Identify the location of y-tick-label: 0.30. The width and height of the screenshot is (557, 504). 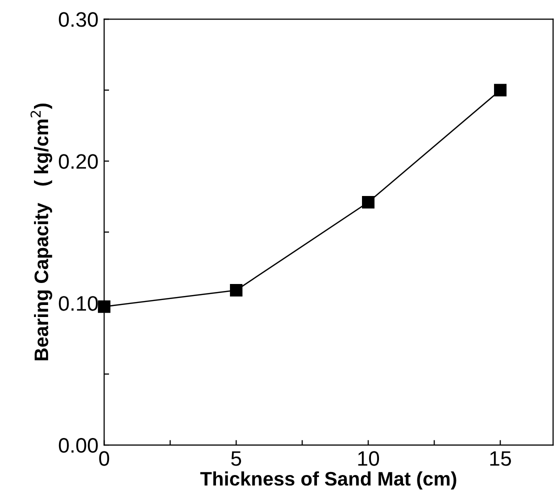
(78, 19).